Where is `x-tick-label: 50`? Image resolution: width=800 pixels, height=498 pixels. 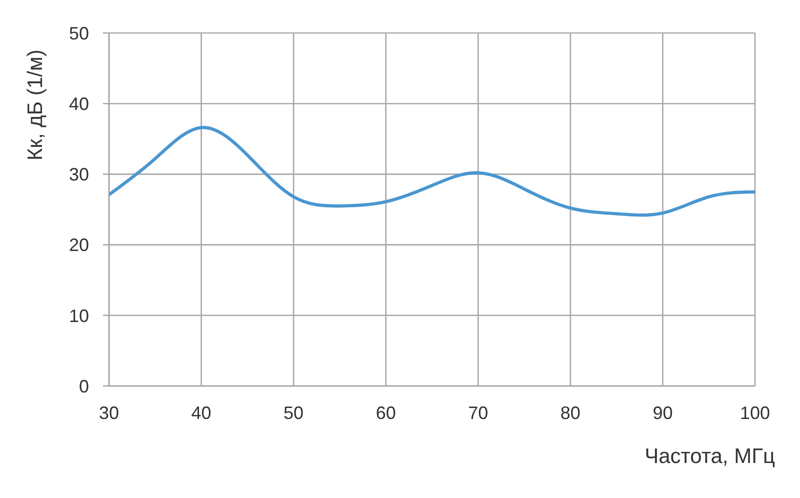 x-tick-label: 50 is located at coordinates (294, 412).